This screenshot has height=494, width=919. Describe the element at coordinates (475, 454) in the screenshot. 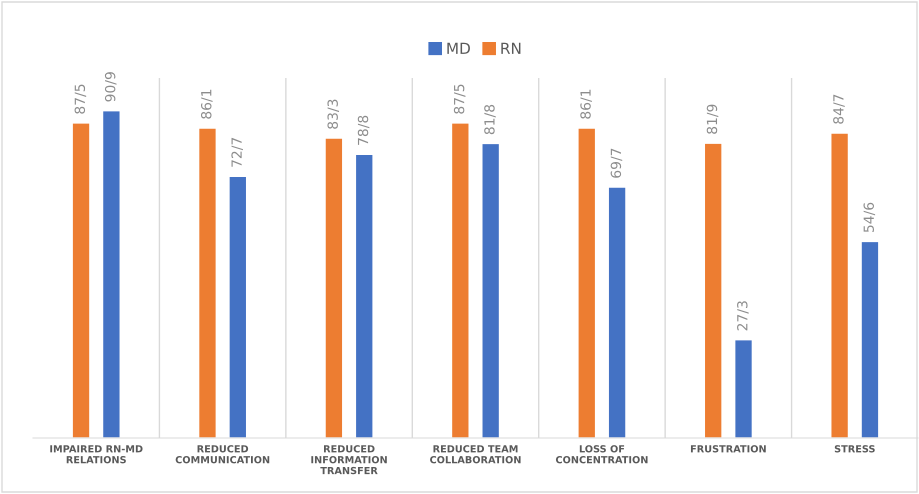

I see `x-tick-label: REDUCED TEAM COLLABORATION` at that location.